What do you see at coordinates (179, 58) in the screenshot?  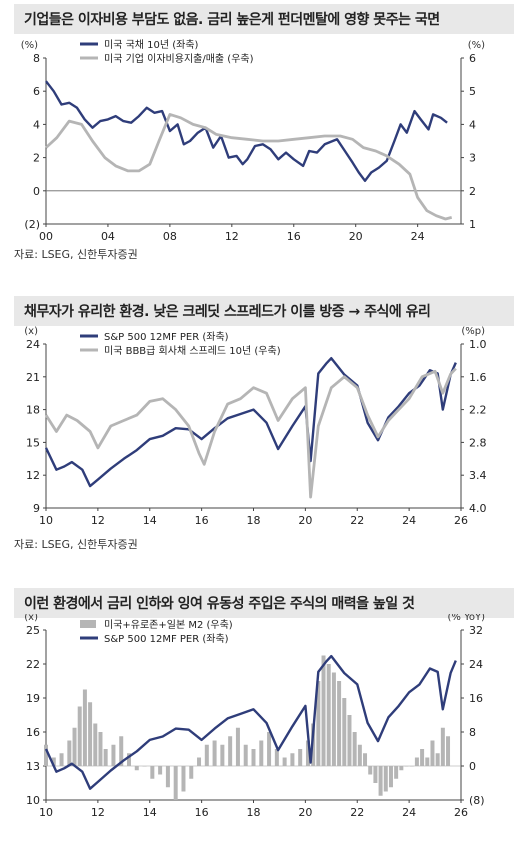 I see `legend-label: 미국 기업 이자비용지출/매출 (우축)` at bounding box center [179, 58].